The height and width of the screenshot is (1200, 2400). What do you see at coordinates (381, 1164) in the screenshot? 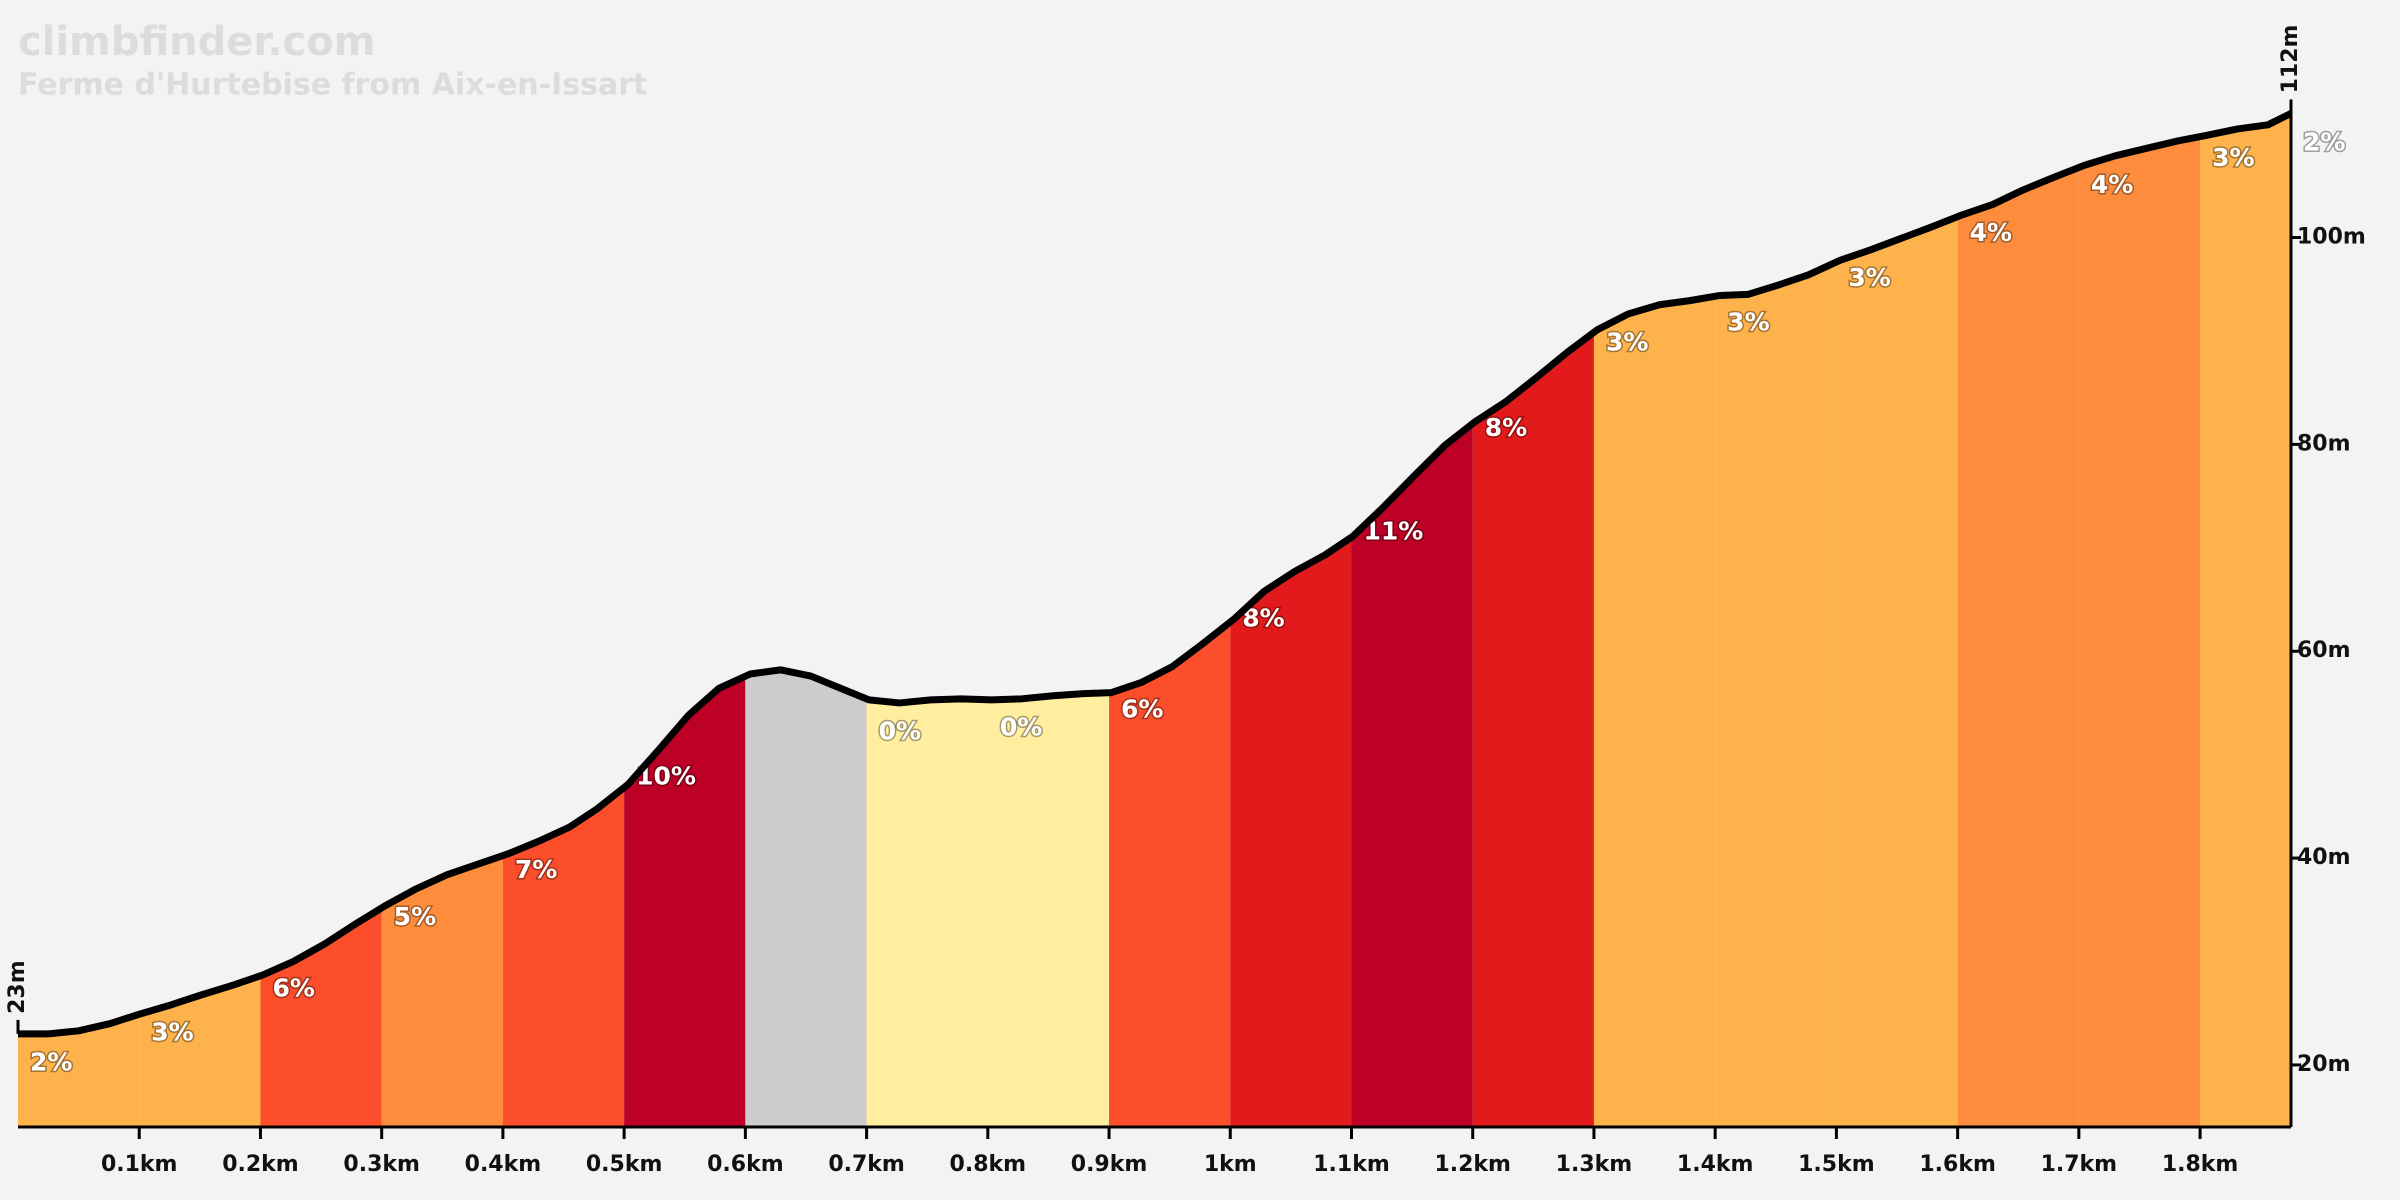
I see `x-tick-label: 0.3km` at bounding box center [381, 1164].